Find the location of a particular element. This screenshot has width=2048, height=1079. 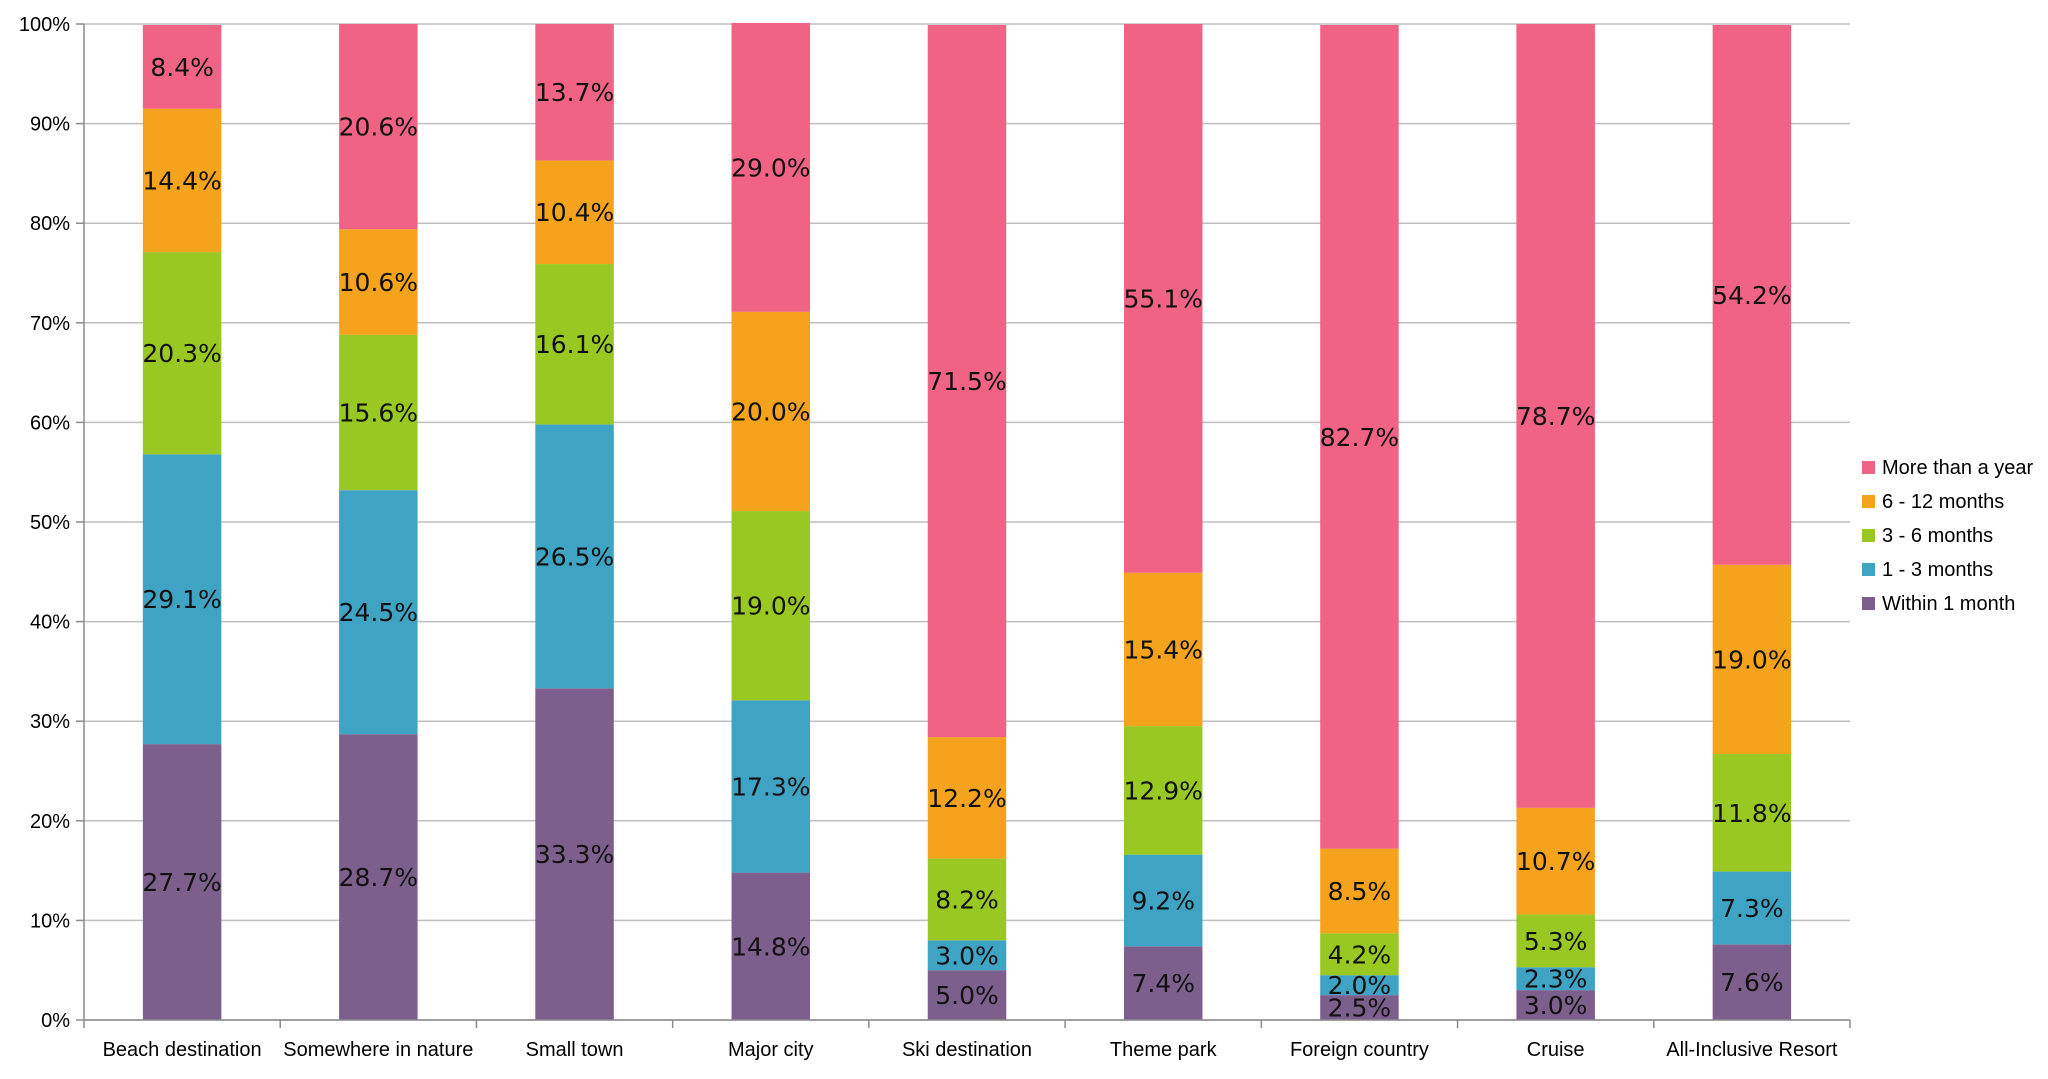

data-label-3-6-months-major-city: 19.0% is located at coordinates (770, 606).